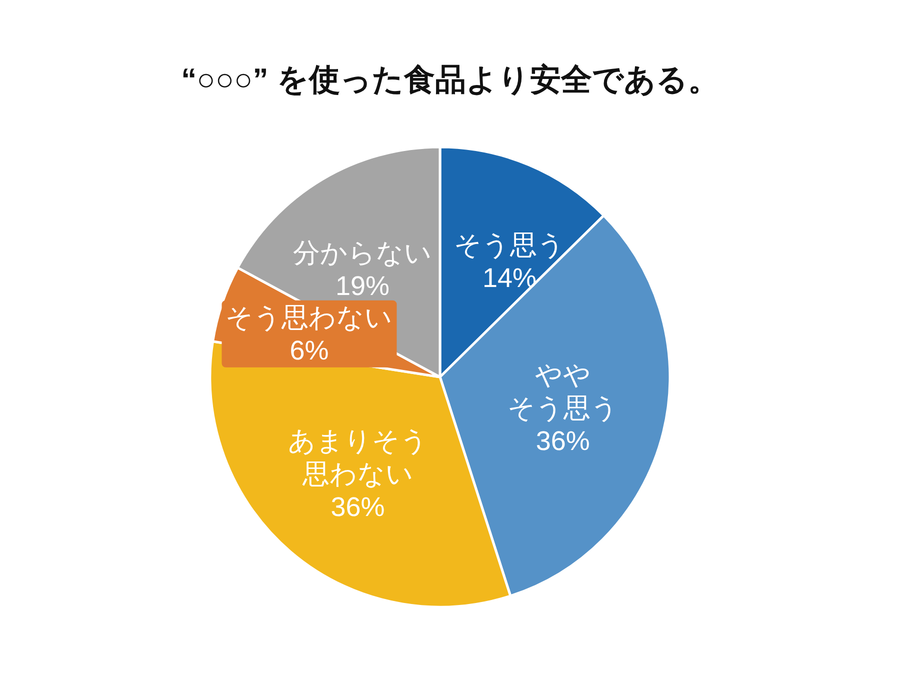 This screenshot has width=900, height=689. I want to click on title: “○○○” を使った食品より安全である。, so click(450, 79).